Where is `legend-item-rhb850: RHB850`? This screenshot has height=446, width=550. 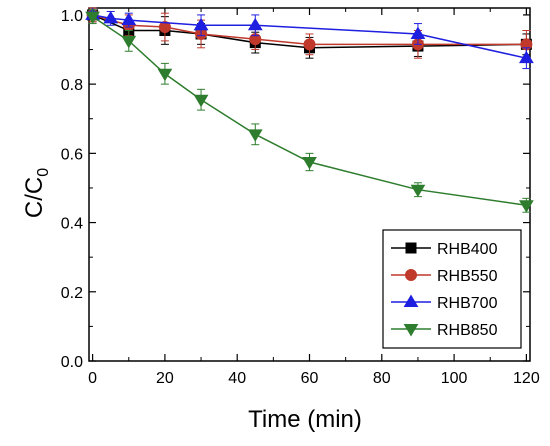
legend-item-rhb850: RHB850 is located at coordinates (444, 330).